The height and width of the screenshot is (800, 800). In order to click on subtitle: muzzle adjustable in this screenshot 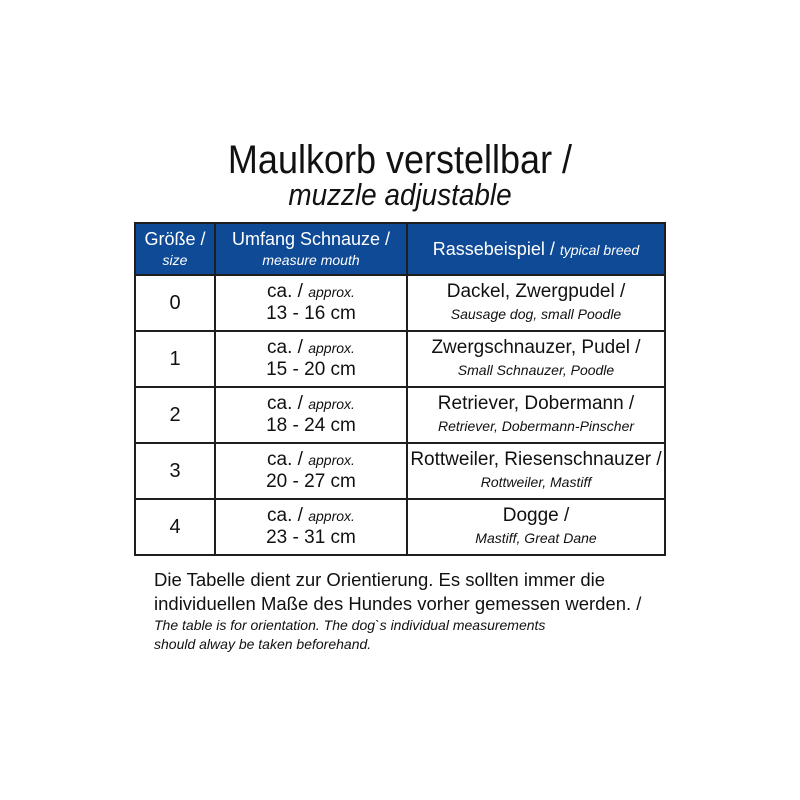, I will do `click(400, 194)`.